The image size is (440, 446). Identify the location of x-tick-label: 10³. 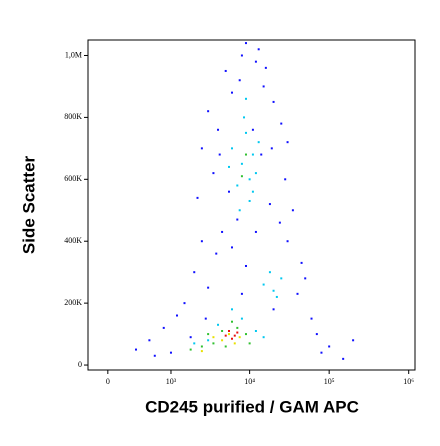
(171, 381).